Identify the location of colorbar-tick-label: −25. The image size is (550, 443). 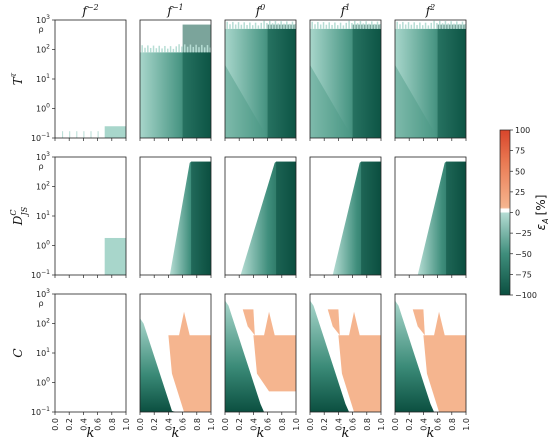
(523, 233).